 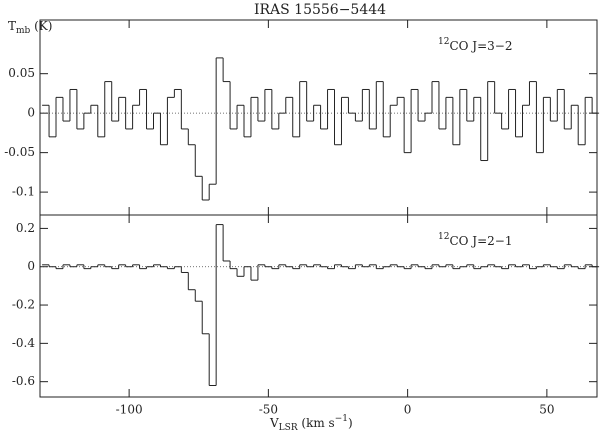 What do you see at coordinates (316, 423) in the screenshot?
I see `x-label-unit: (km s` at bounding box center [316, 423].